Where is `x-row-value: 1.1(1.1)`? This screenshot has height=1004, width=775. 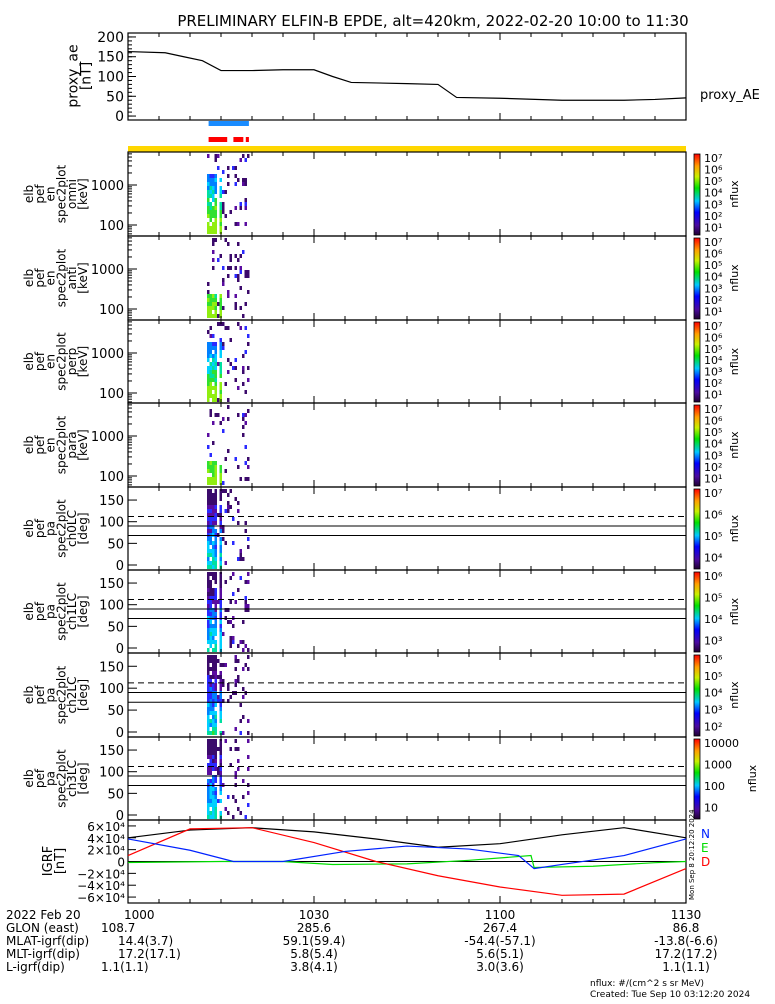
x-row-value: 1.1(1.1) is located at coordinates (125, 967).